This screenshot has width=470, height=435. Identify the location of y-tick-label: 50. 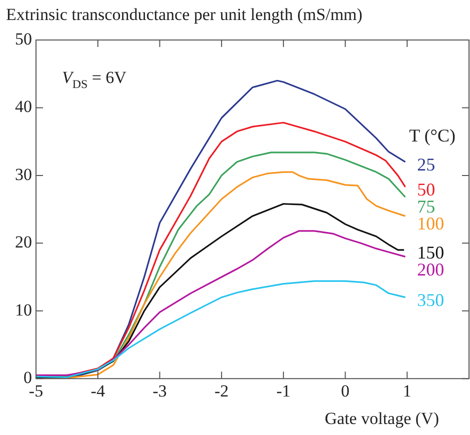
(23, 38).